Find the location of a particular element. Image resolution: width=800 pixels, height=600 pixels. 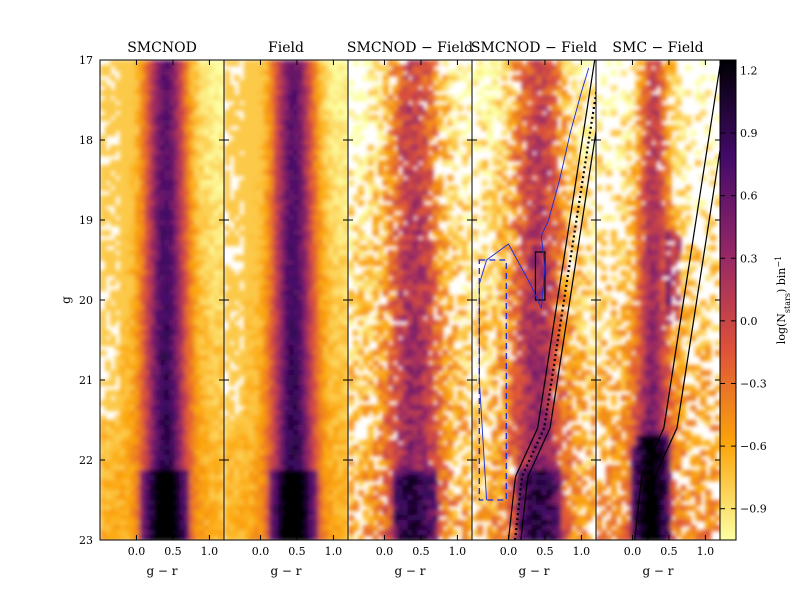

colorbar-tick-label: 0.0 is located at coordinates (749, 321).